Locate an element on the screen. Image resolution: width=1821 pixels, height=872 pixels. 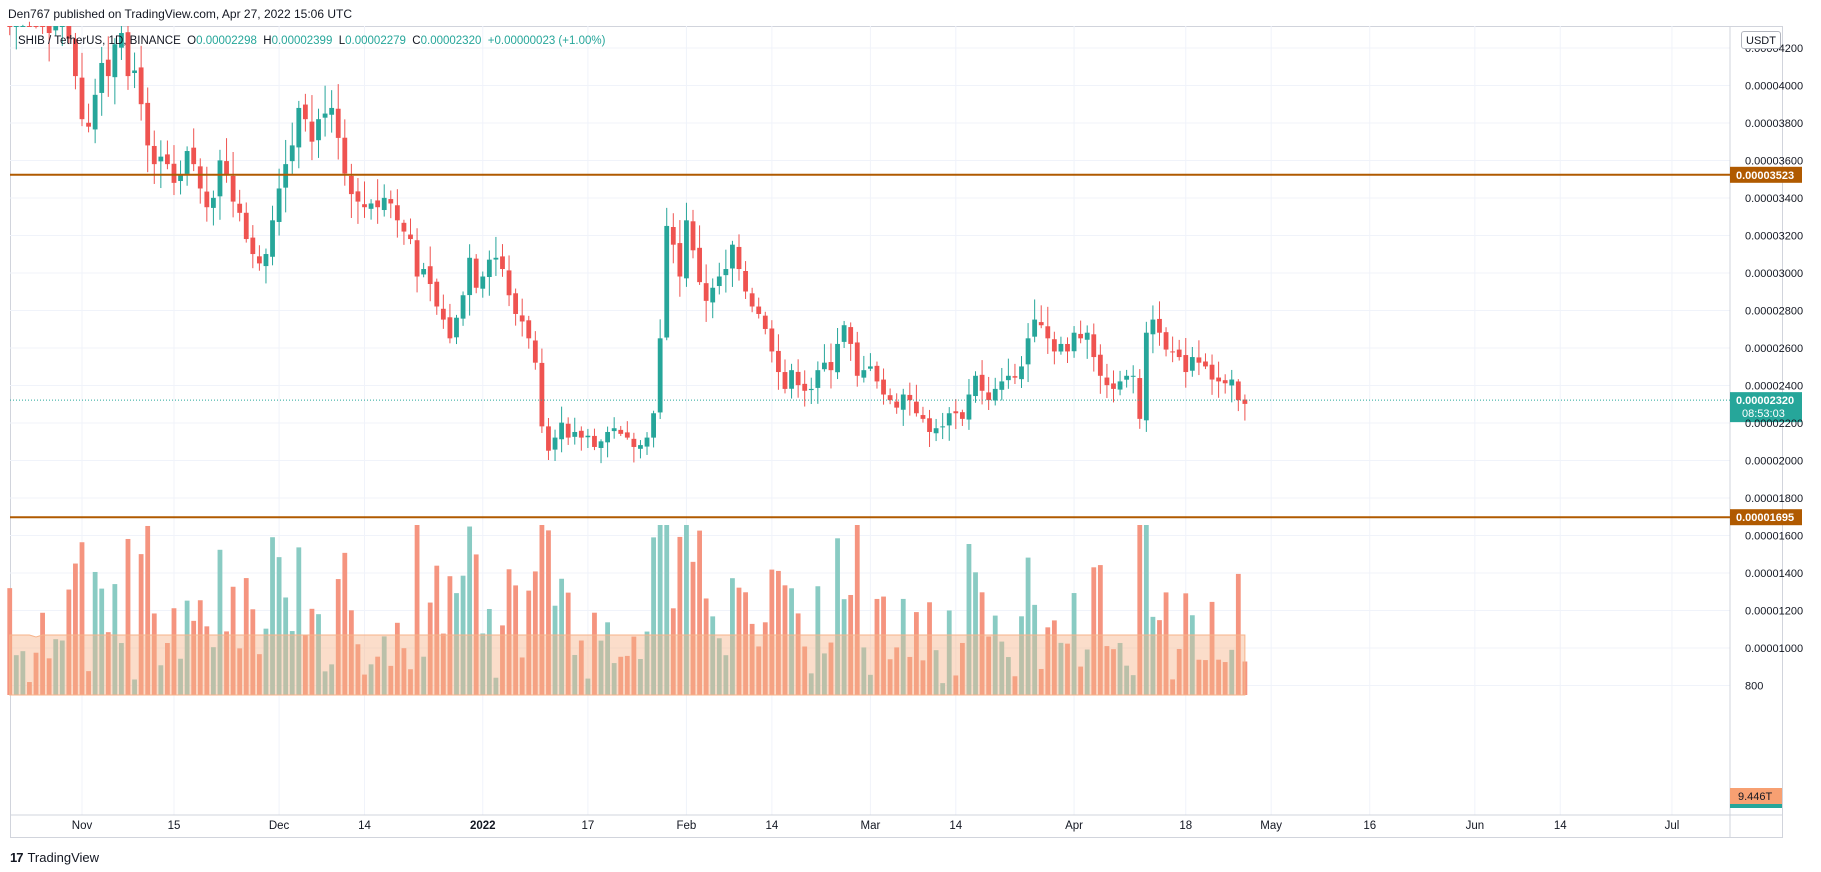
currency-button: USDT is located at coordinates (1761, 40).